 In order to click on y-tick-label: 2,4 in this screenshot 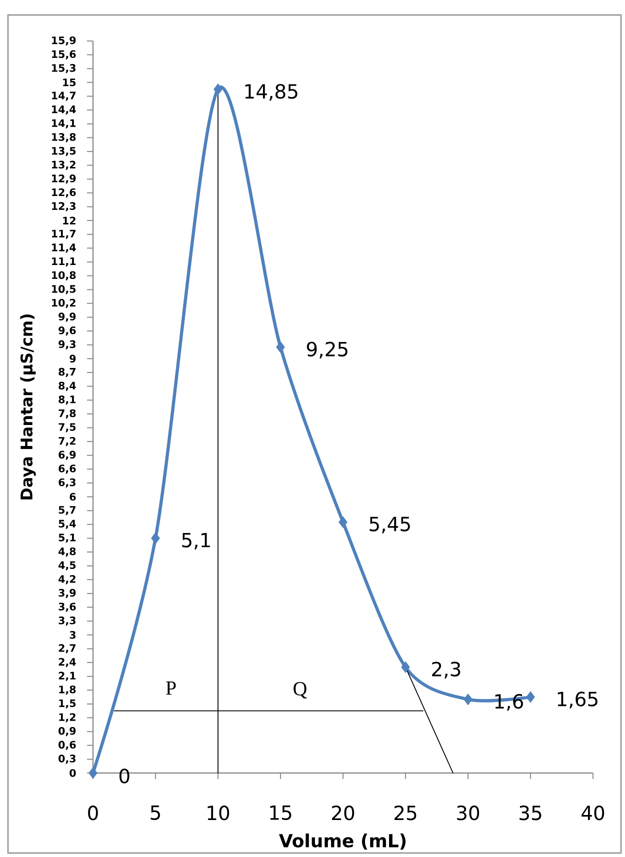, I will do `click(67, 663)`.